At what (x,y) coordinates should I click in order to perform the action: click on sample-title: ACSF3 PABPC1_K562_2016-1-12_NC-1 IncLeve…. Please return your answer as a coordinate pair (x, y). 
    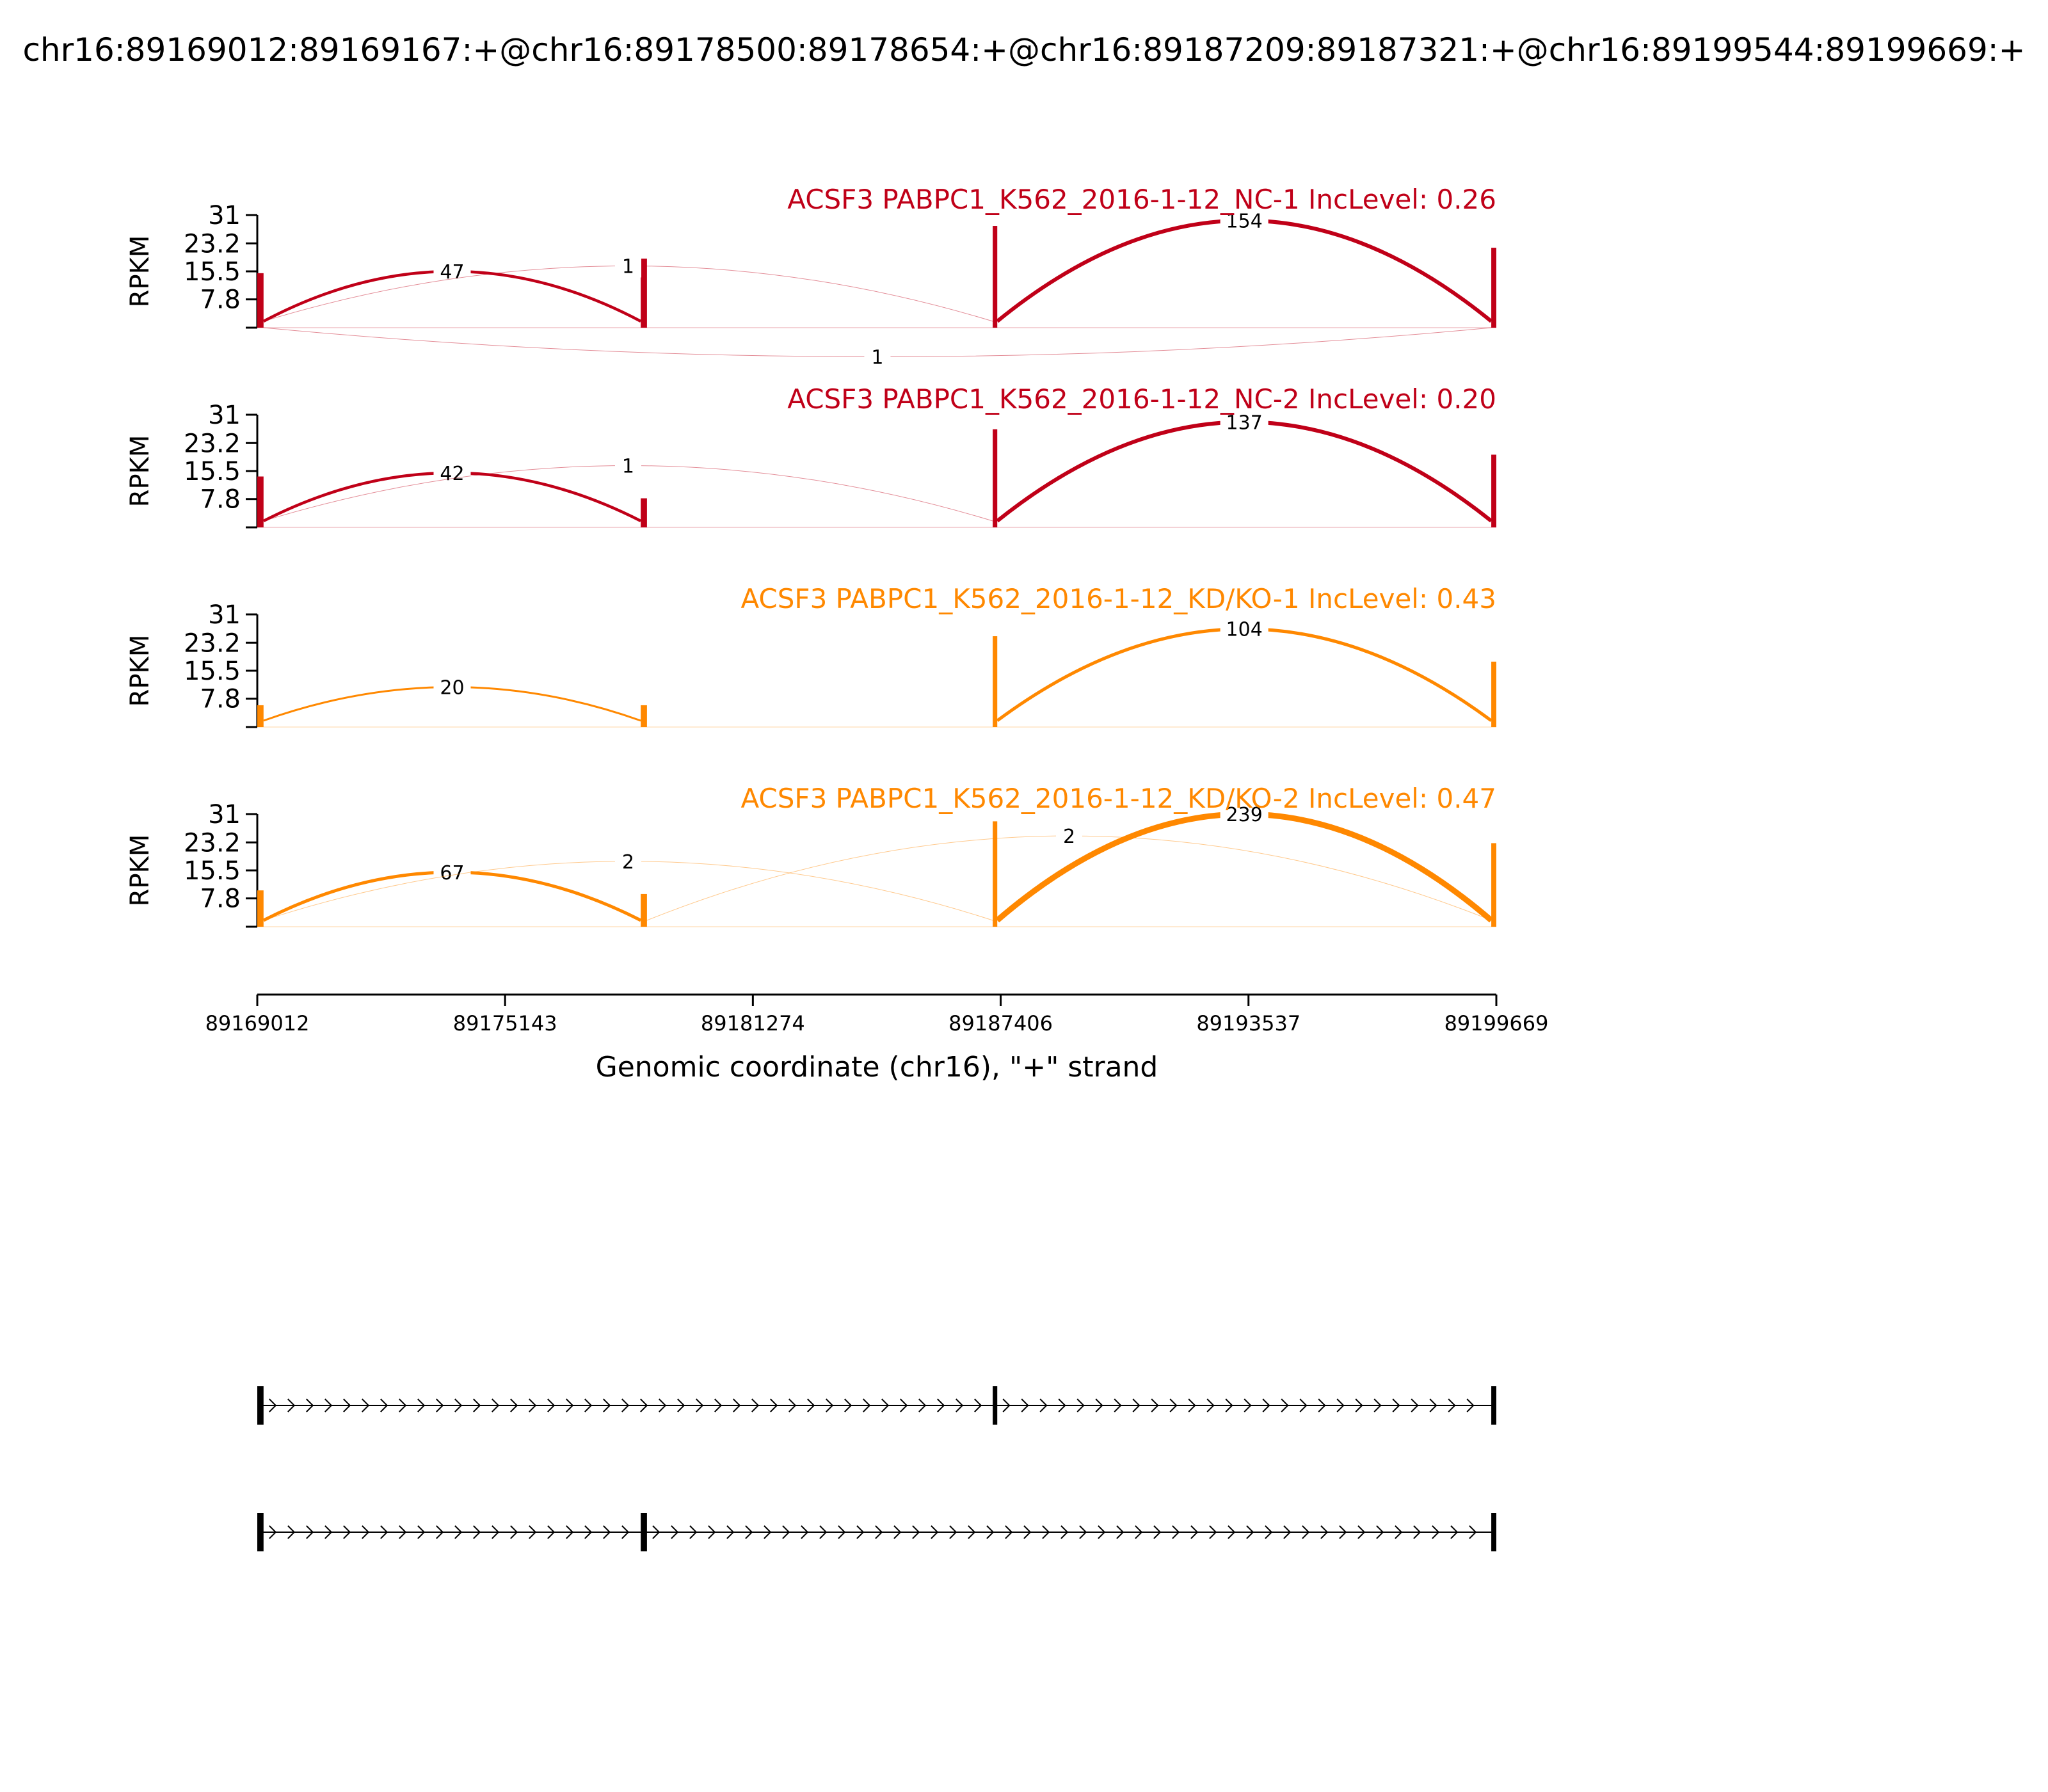
    Looking at the image, I should click on (1141, 199).